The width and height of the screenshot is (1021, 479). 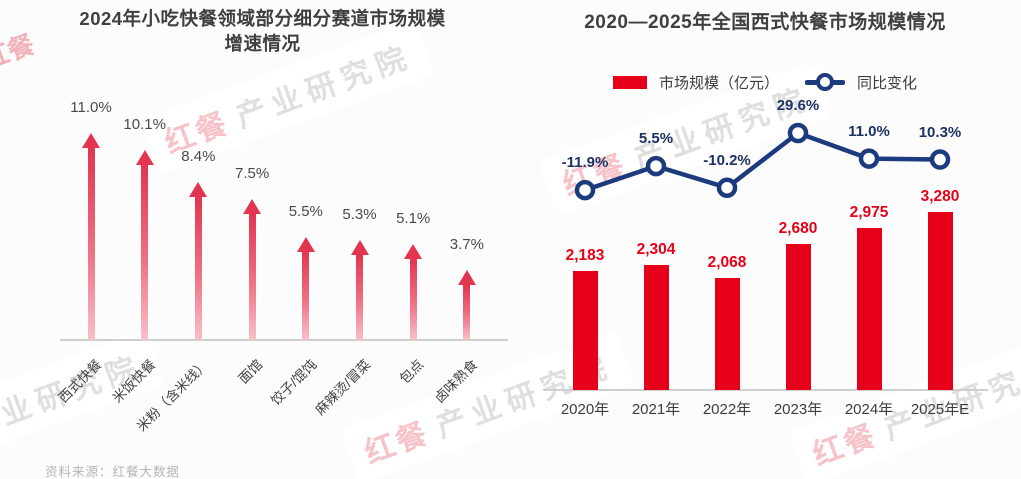 What do you see at coordinates (869, 212) in the screenshot?
I see `market-size-value-label: 2,975` at bounding box center [869, 212].